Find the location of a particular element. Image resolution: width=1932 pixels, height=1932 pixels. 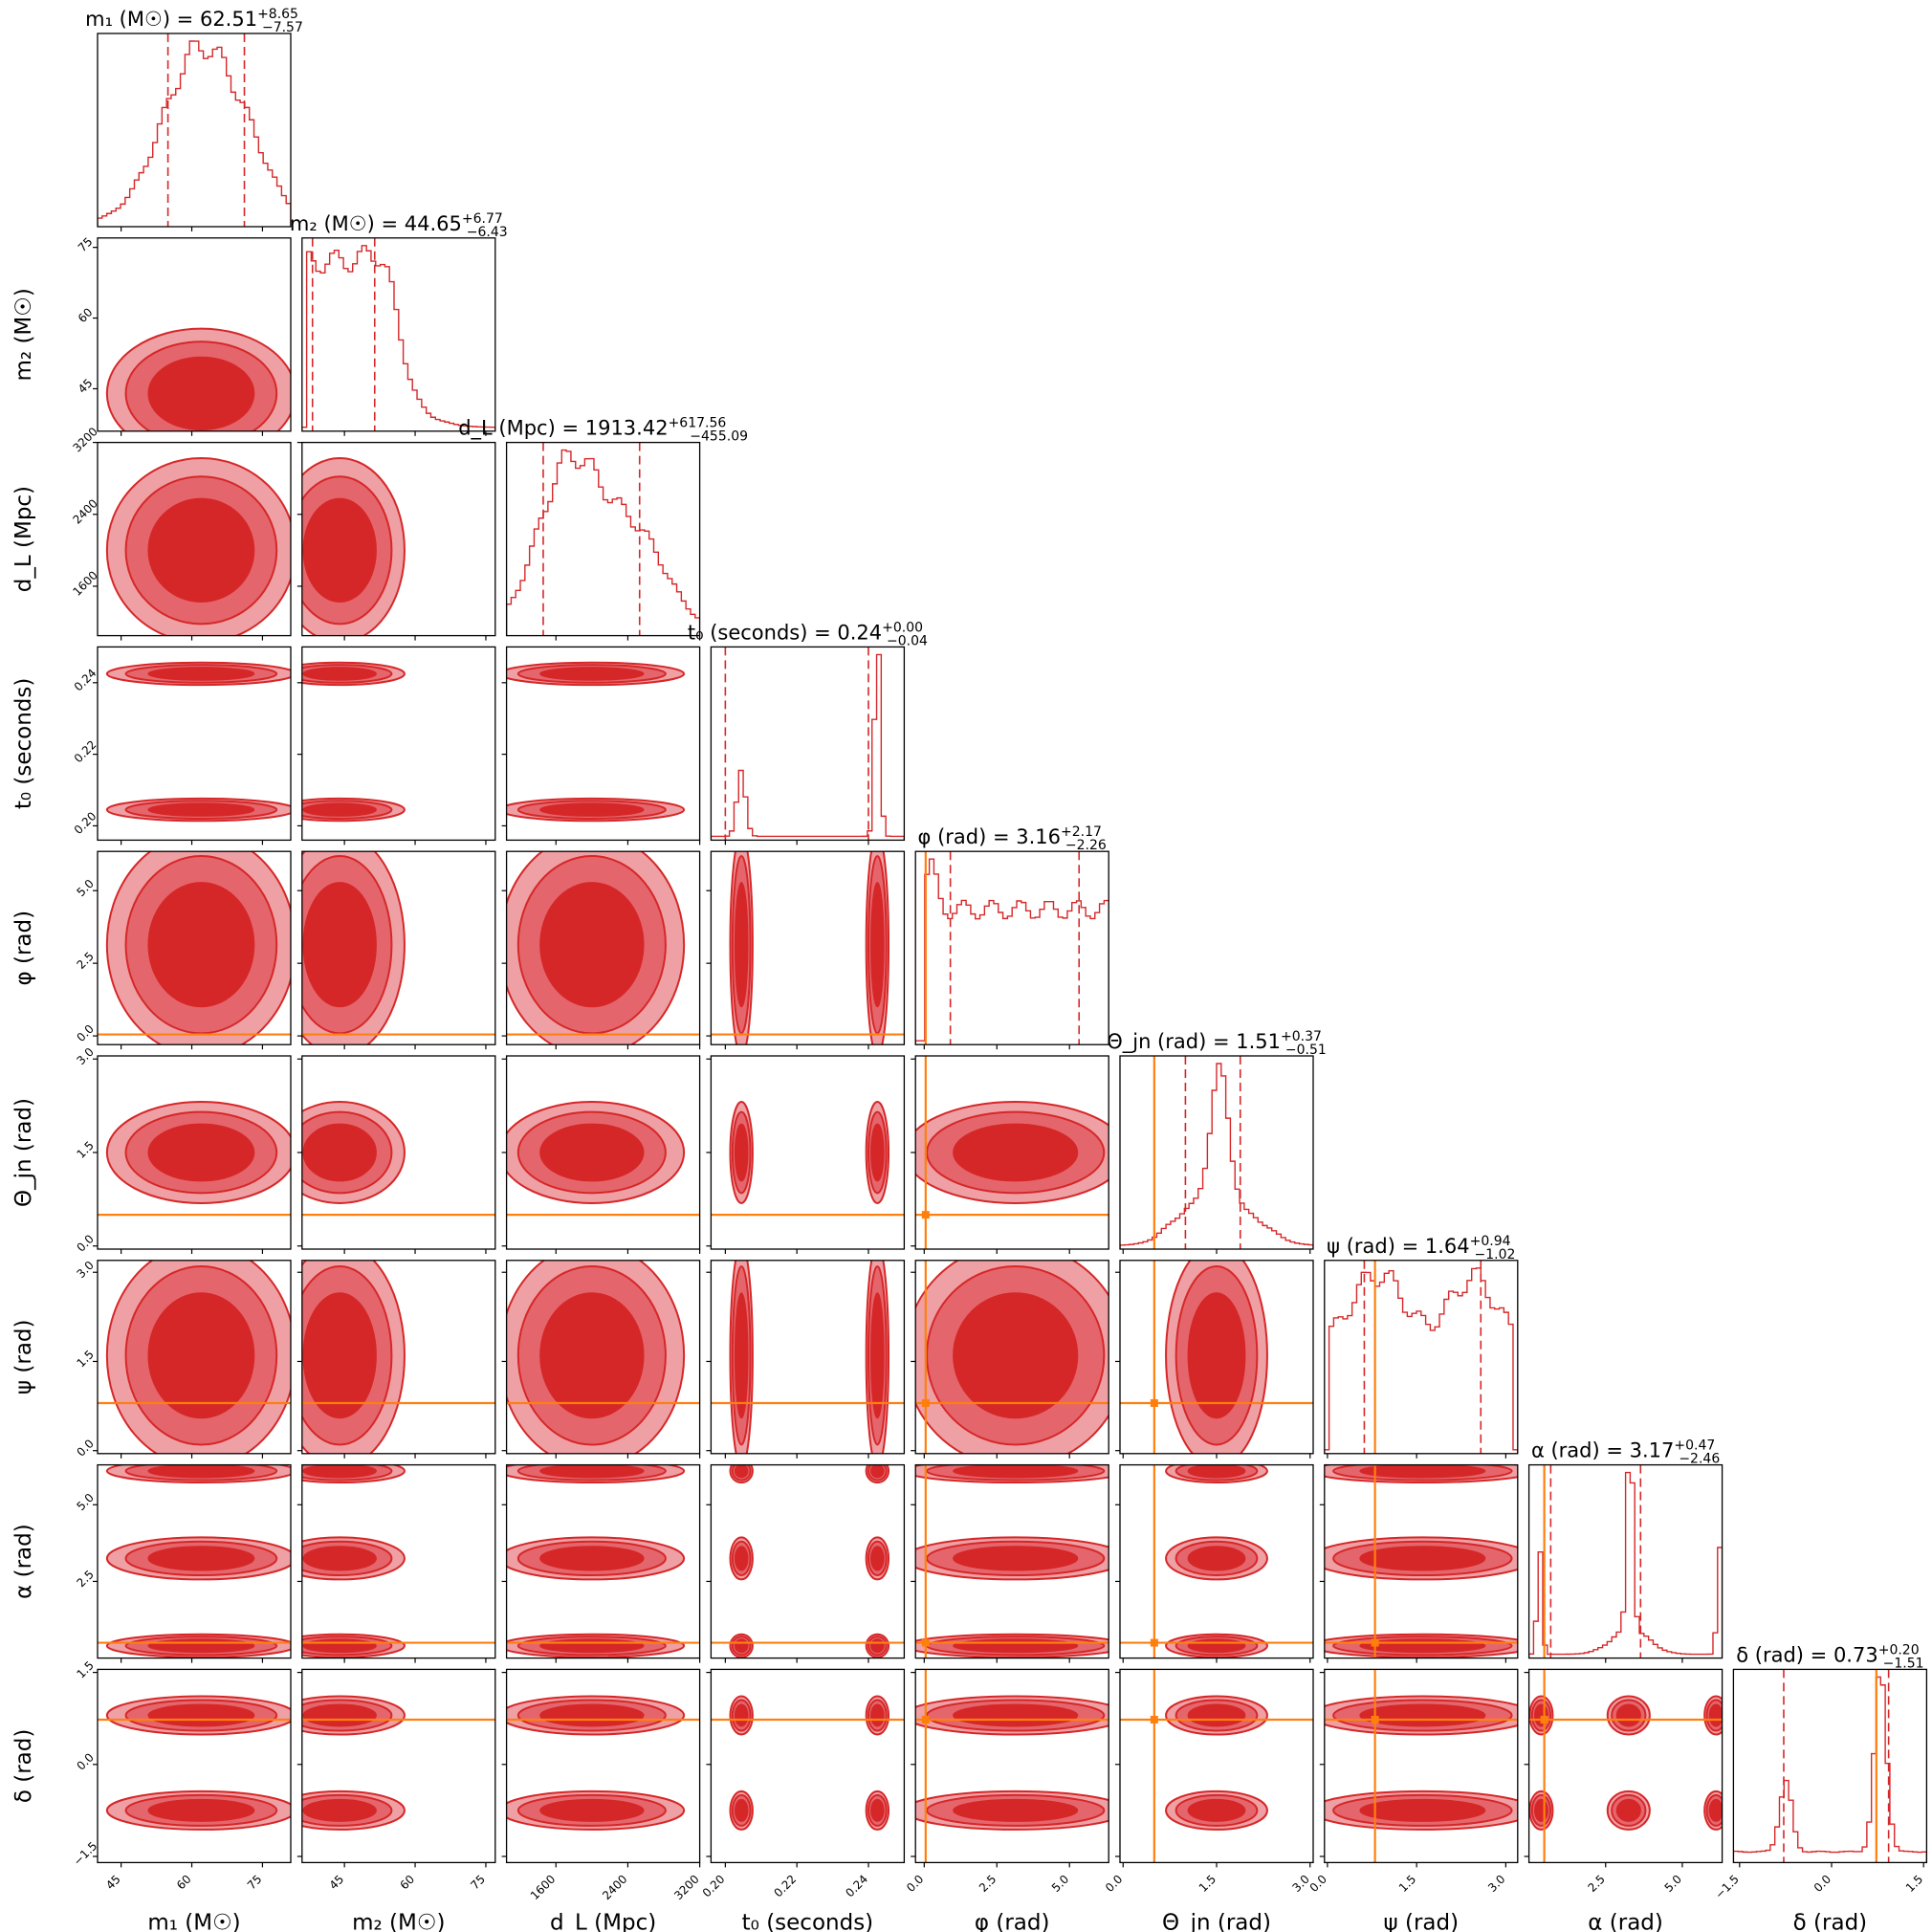

marginal-title: m₁ (M☉) = 62.51+8.65 −7.57 is located at coordinates (194, 21).